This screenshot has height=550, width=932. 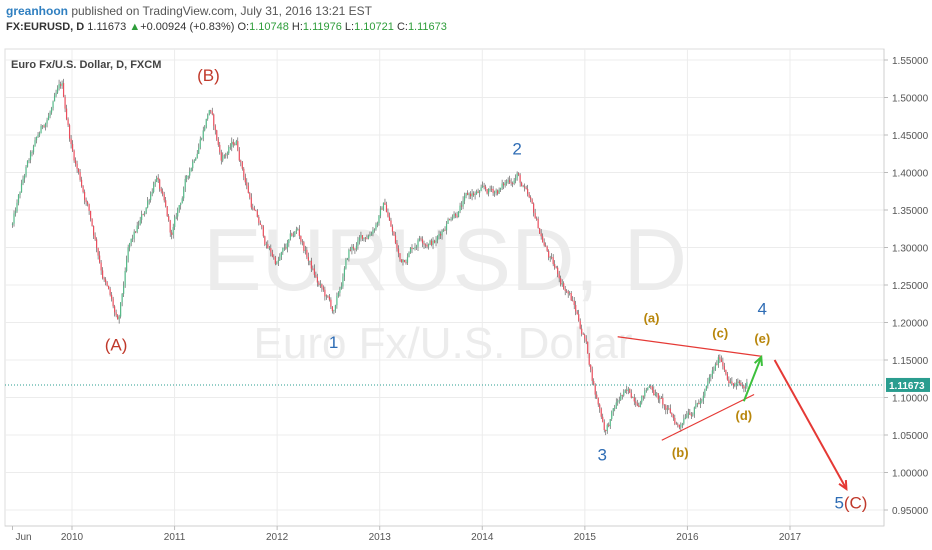 I want to click on arrow-shaft, so click(x=810, y=424).